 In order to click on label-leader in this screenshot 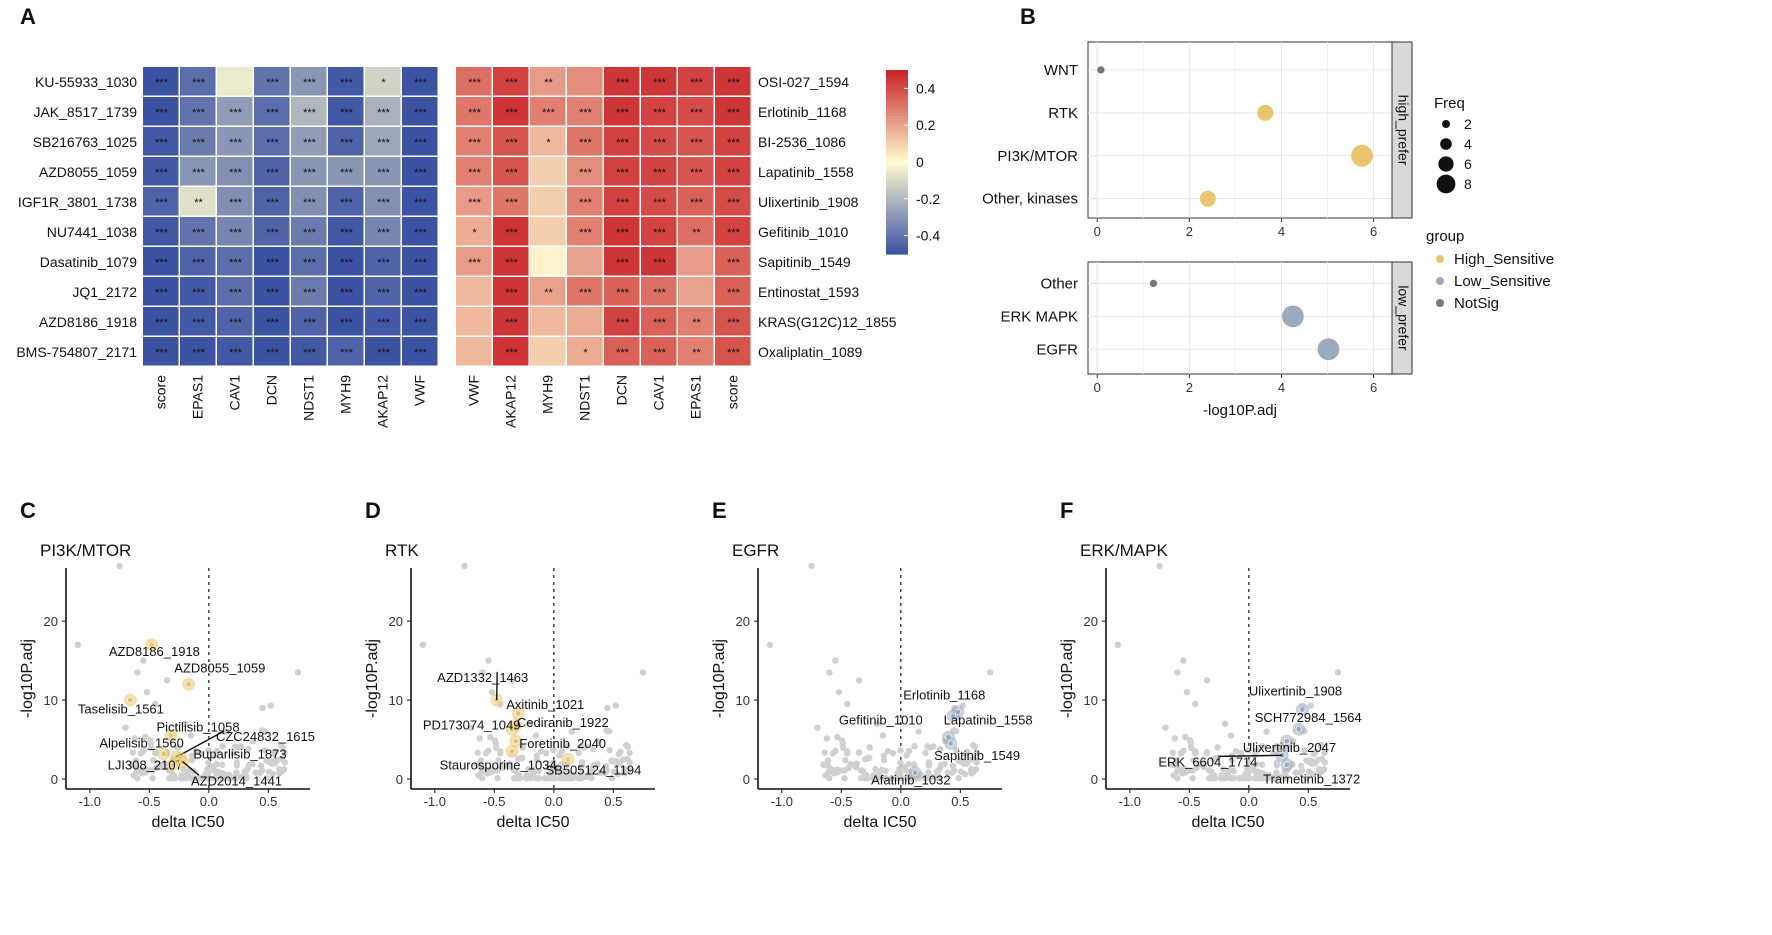, I will do `click(191, 768)`.